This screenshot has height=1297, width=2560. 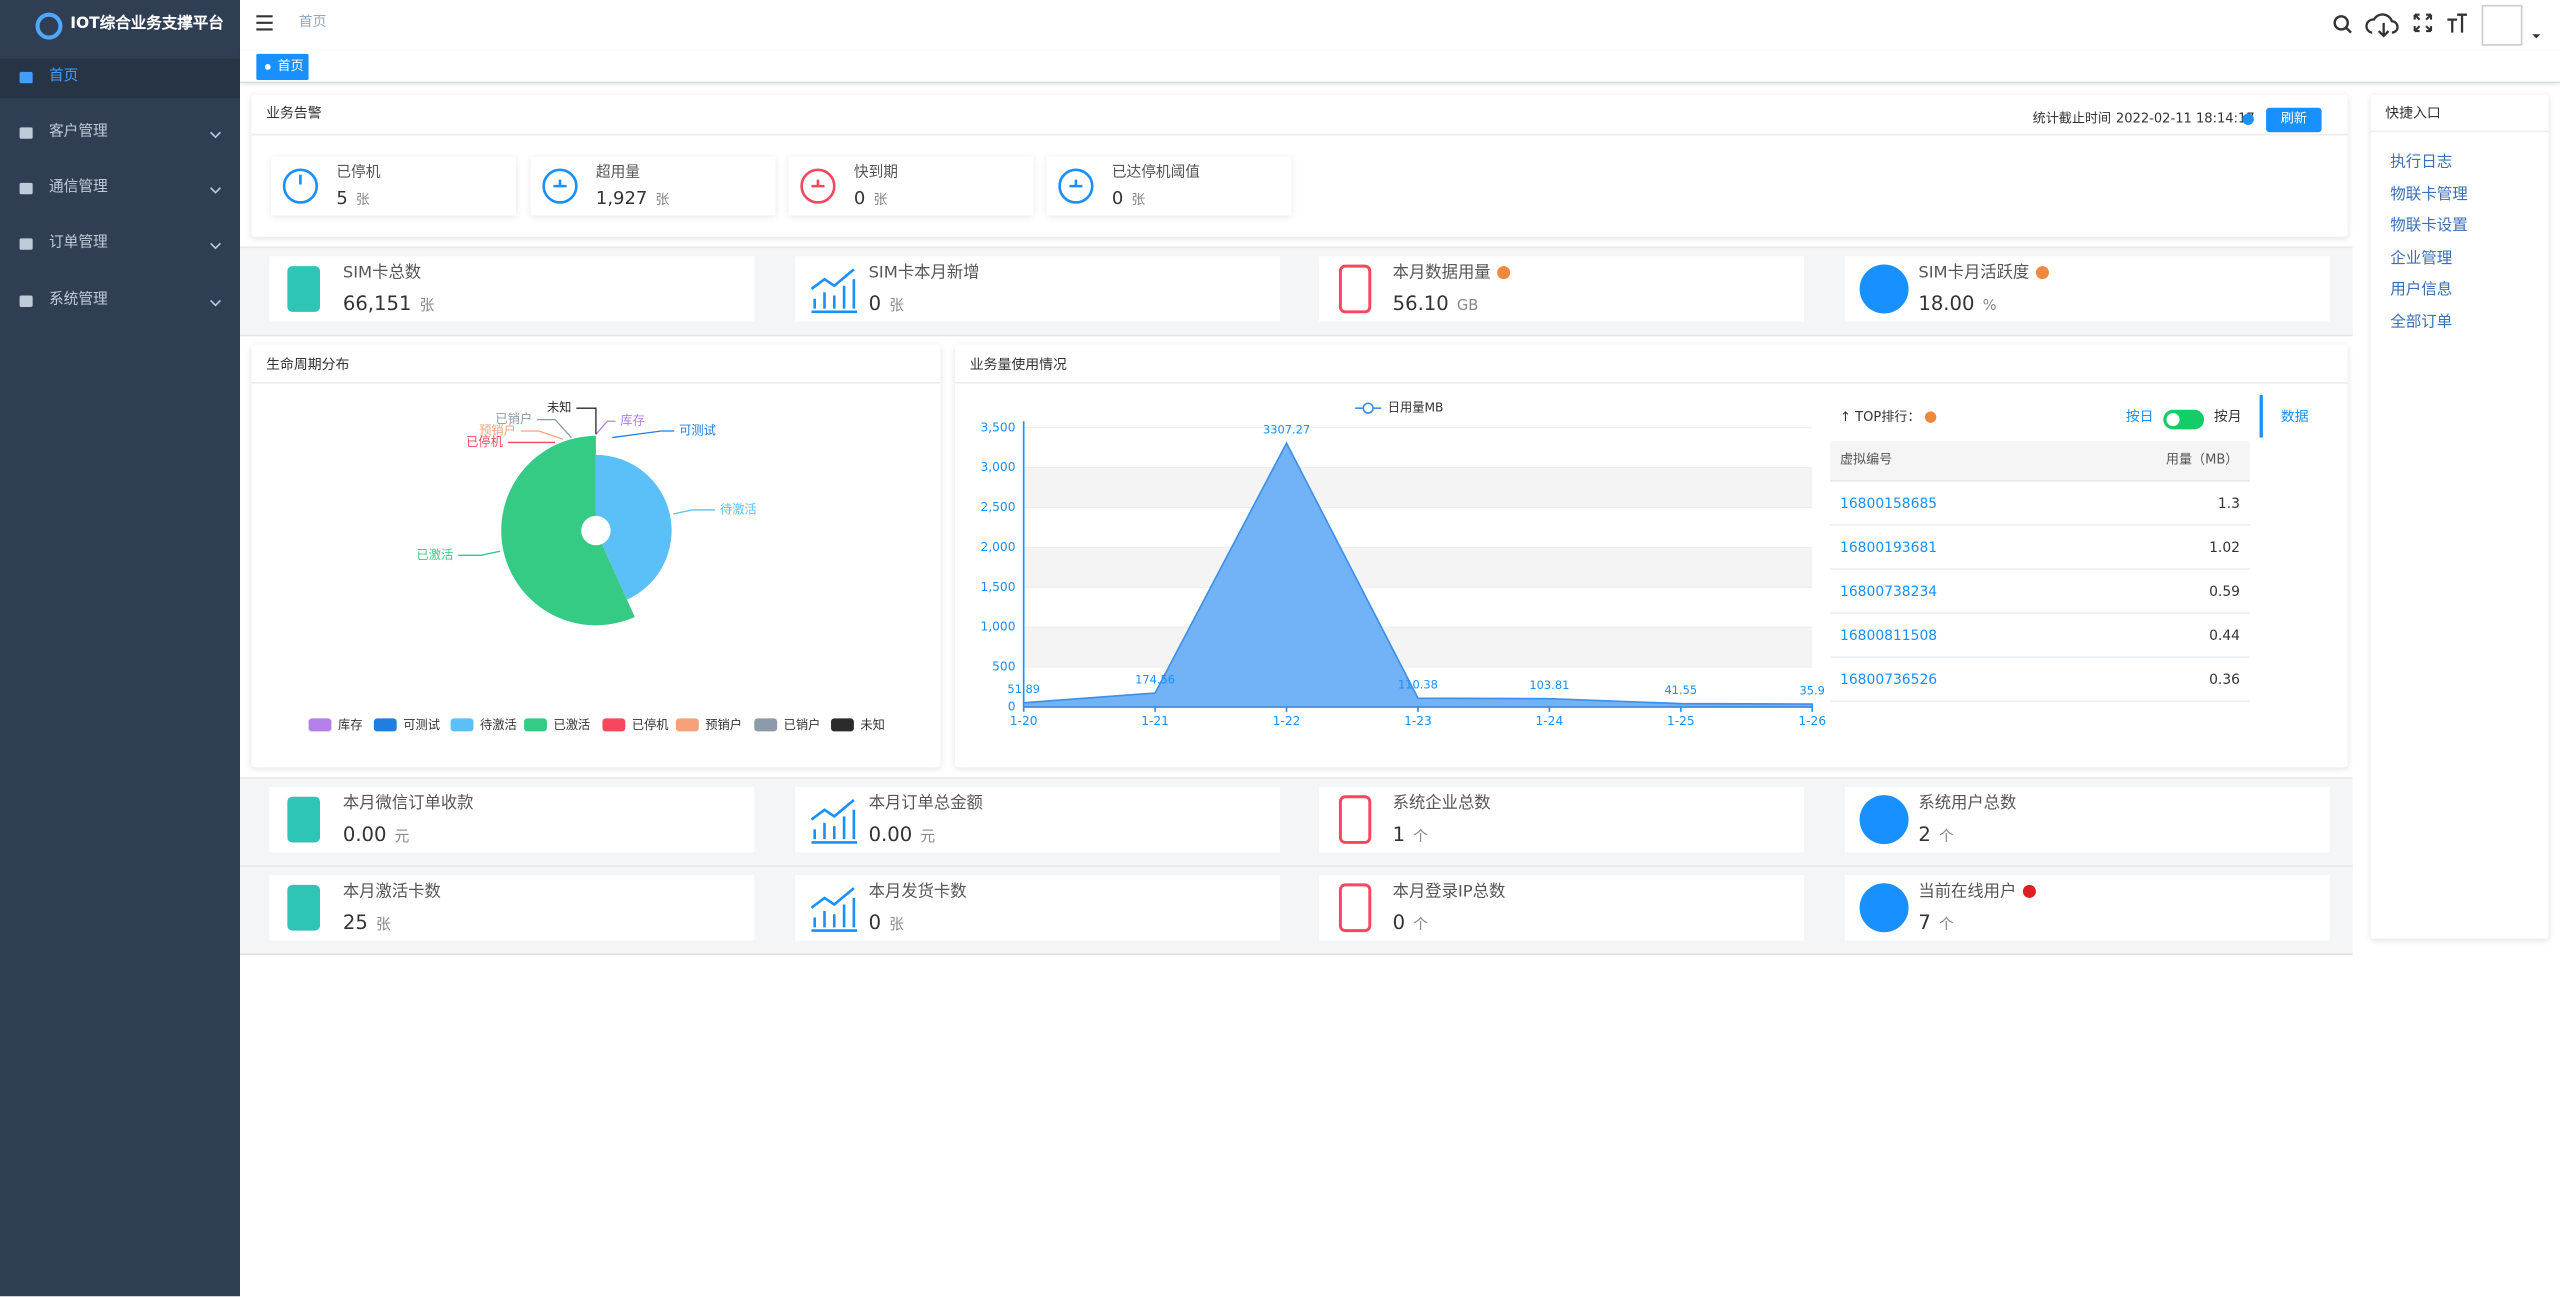 I want to click on quick-link: 企业管理, so click(x=2421, y=258).